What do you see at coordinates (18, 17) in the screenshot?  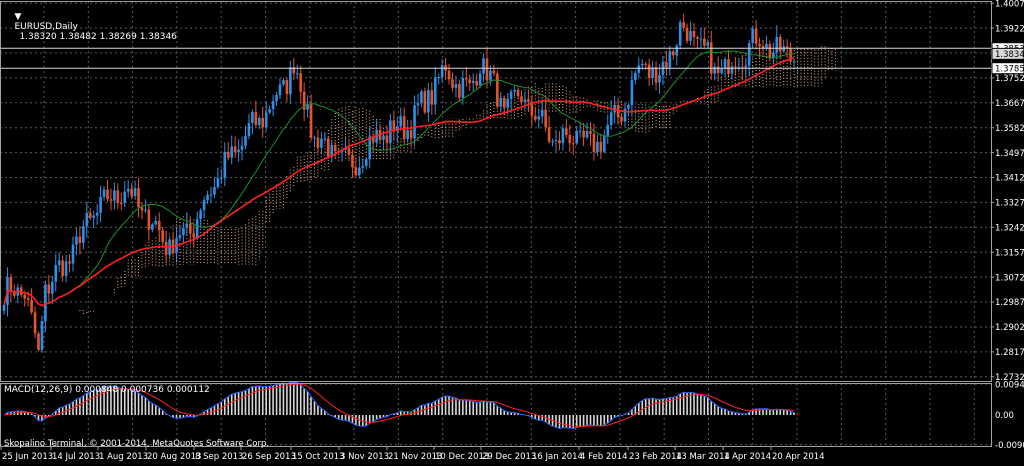 I see `dropdown-triangle-icon: ▼` at bounding box center [18, 17].